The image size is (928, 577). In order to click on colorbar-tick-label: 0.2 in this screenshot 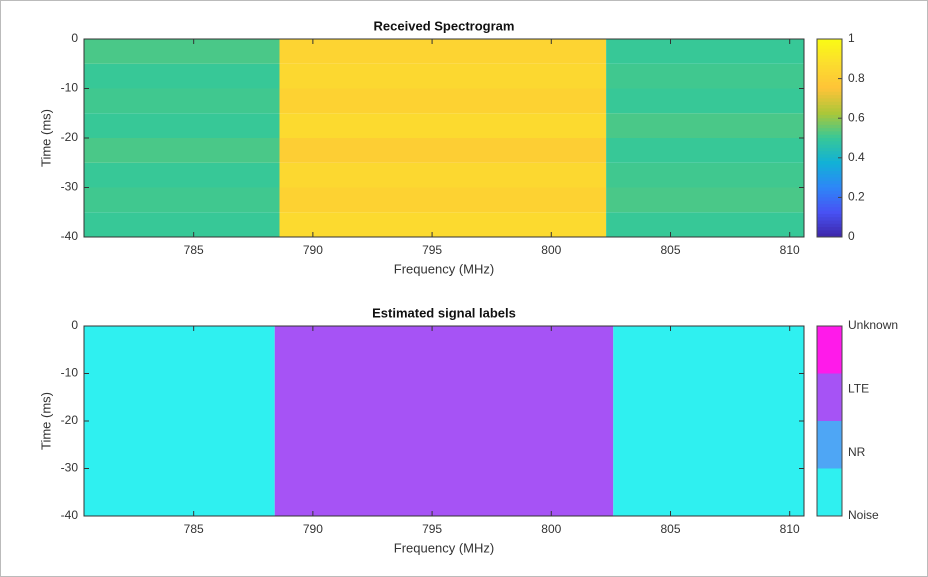, I will do `click(856, 197)`.